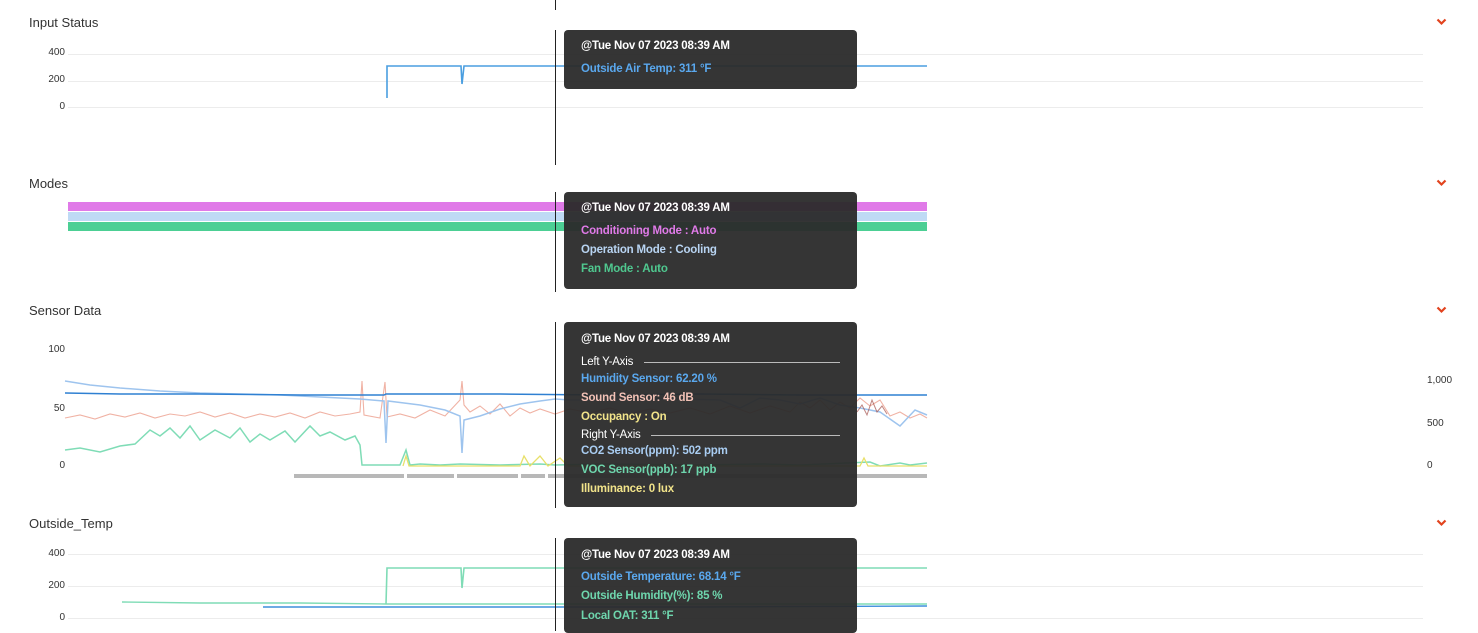  Describe the element at coordinates (637, 398) in the screenshot. I see `tooltip-row: Sound Sensor: 46 dB` at that location.